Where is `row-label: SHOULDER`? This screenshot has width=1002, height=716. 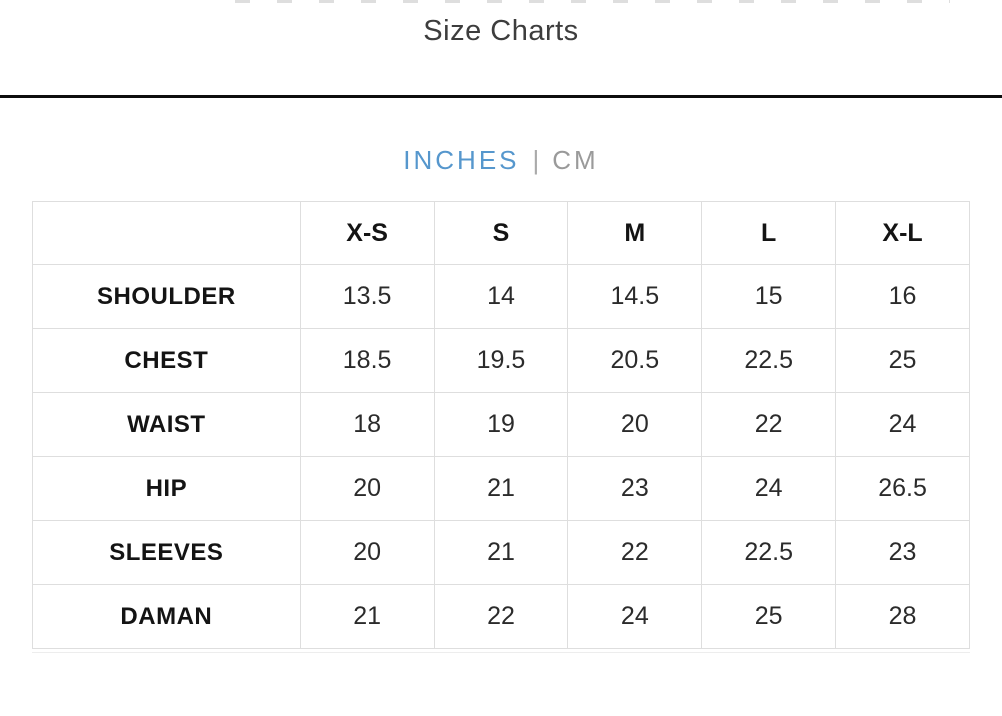
row-label: SHOULDER is located at coordinates (166, 296).